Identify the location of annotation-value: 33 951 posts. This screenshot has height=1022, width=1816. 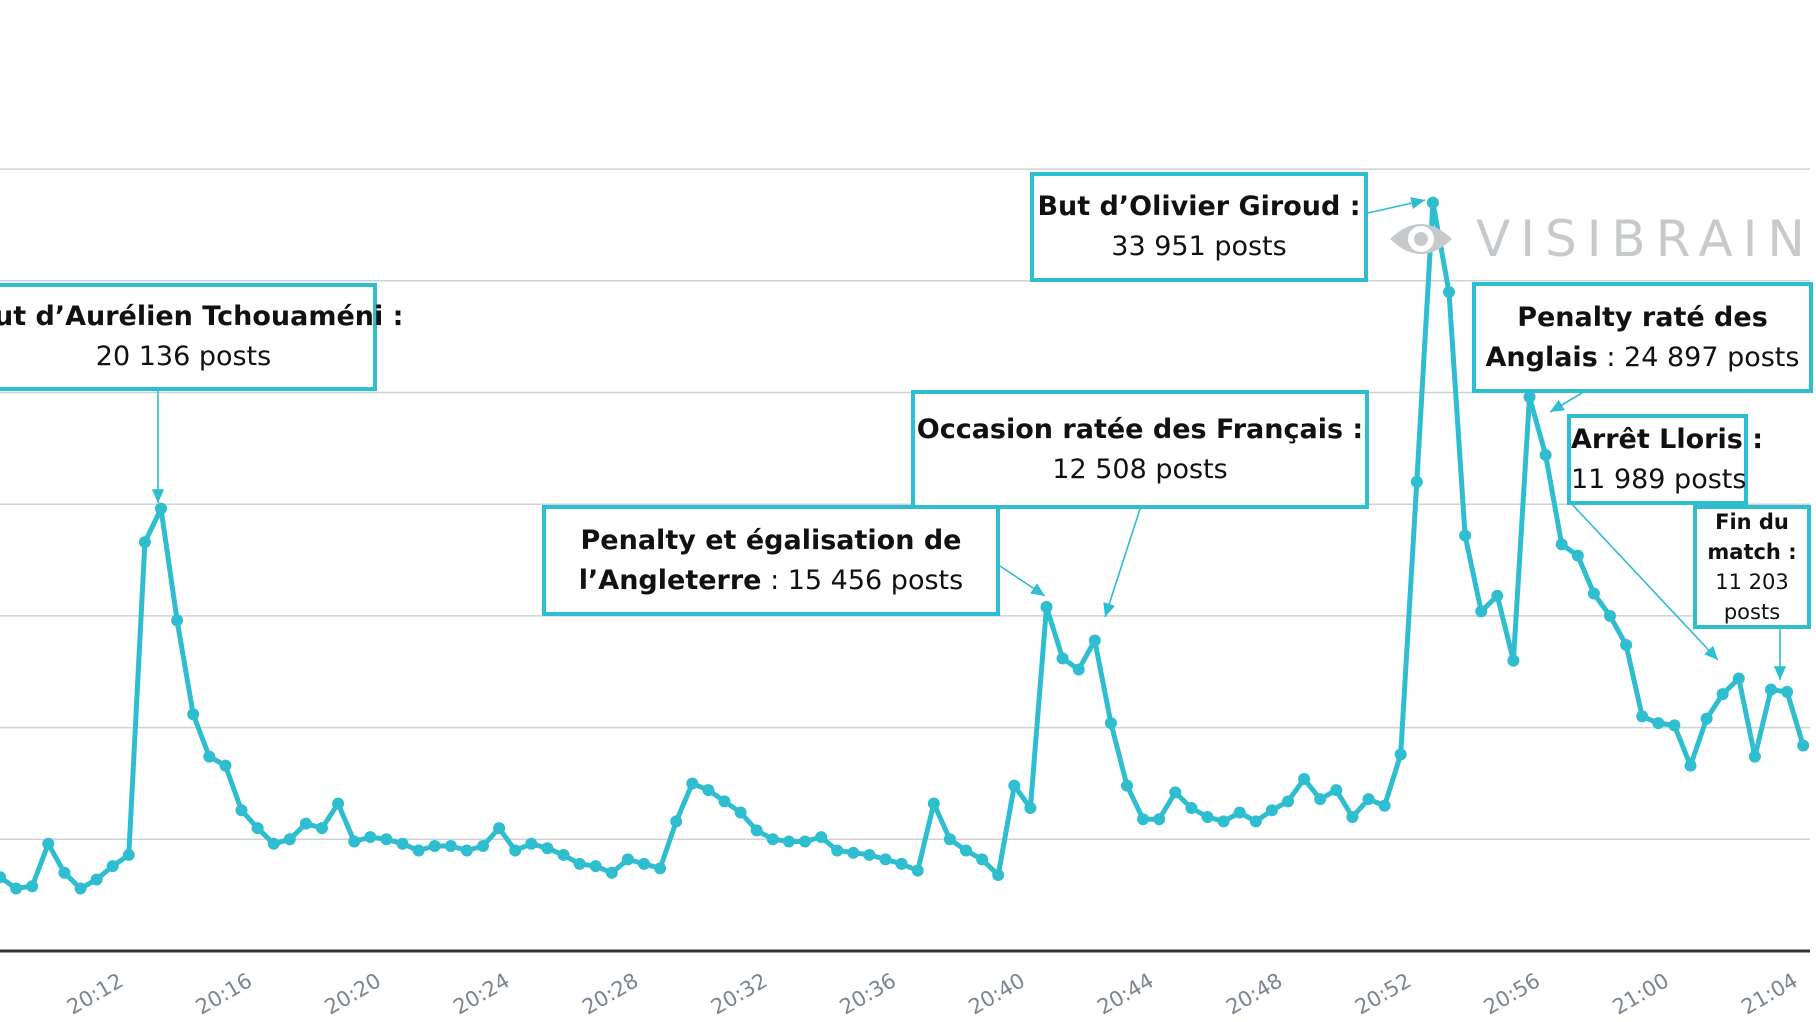
(1199, 246).